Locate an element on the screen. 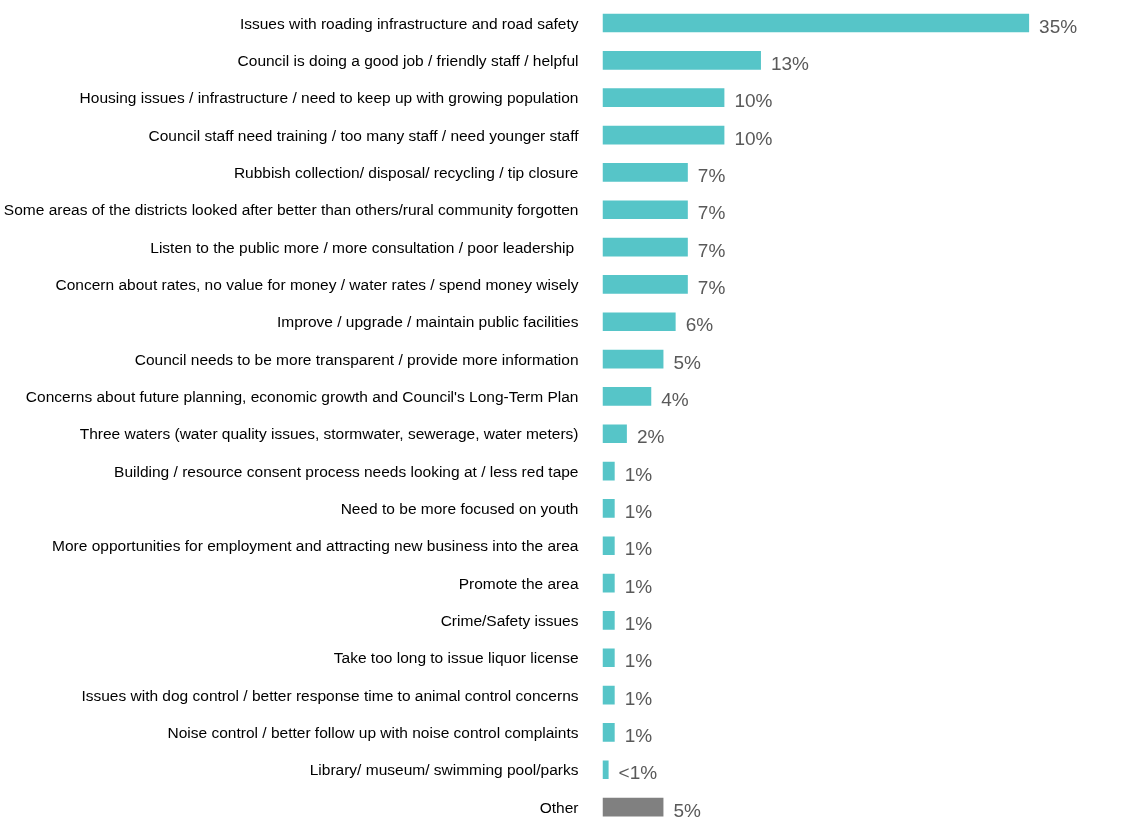 The width and height of the screenshot is (1135, 829). y-tick-label: Noise control / better follow up with noise control complaints is located at coordinates (373, 732).